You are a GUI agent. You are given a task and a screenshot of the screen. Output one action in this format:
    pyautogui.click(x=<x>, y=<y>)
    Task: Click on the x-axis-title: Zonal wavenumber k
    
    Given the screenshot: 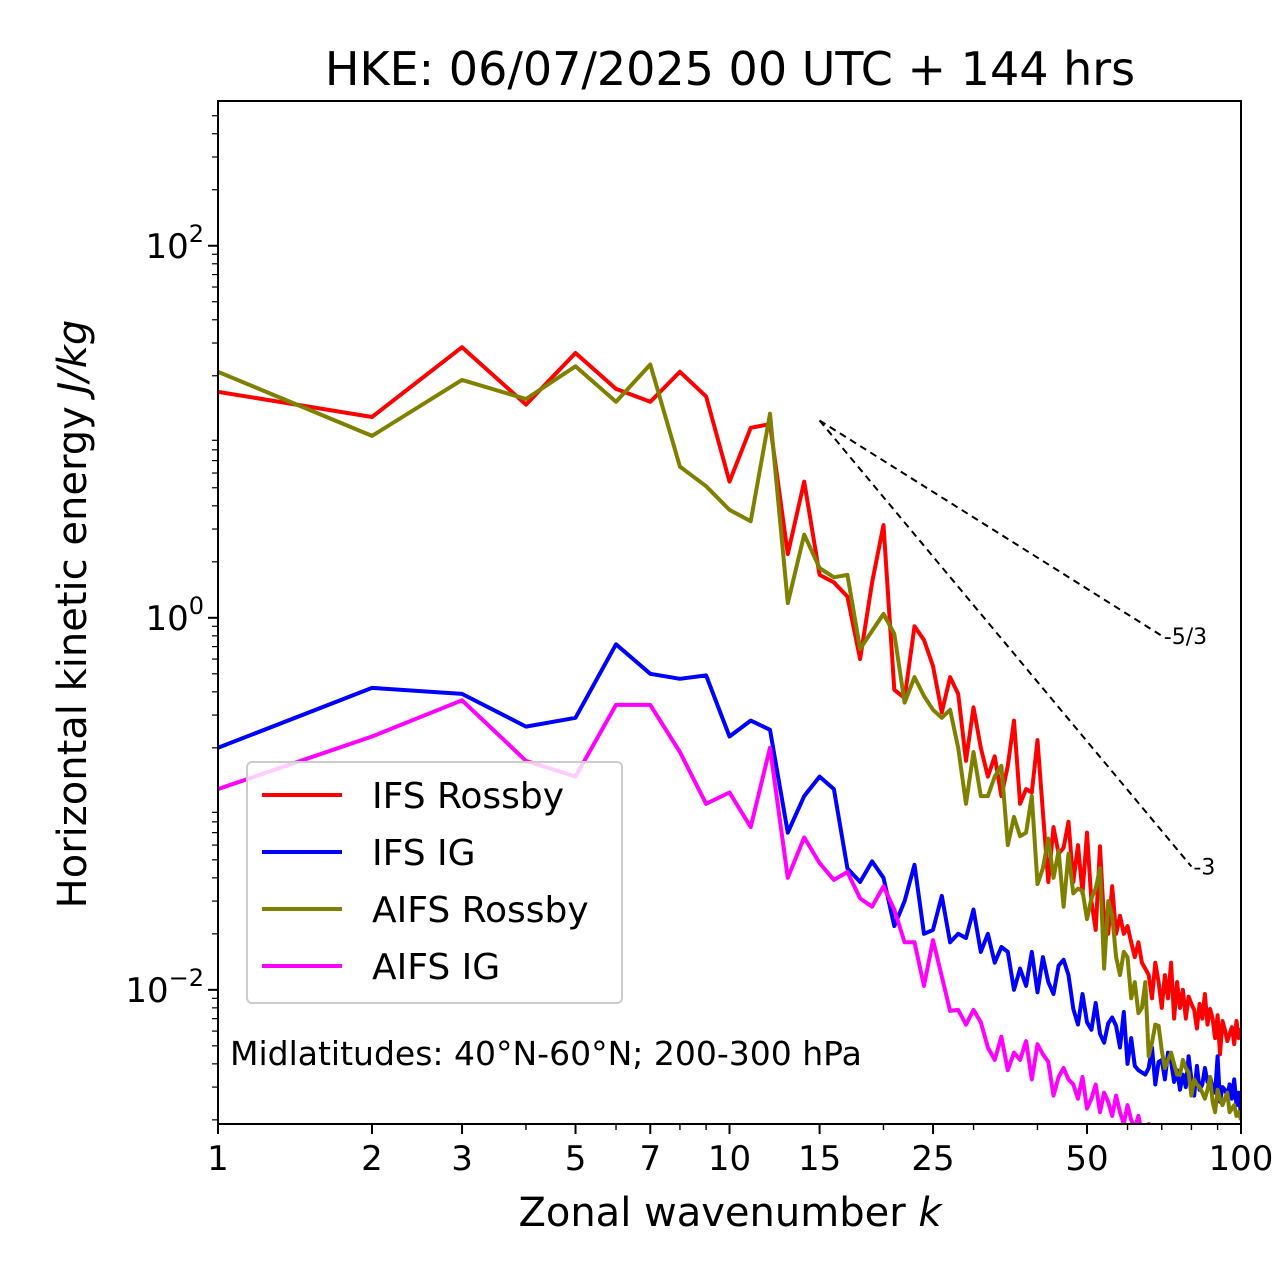 What is the action you would take?
    pyautogui.click(x=730, y=1213)
    